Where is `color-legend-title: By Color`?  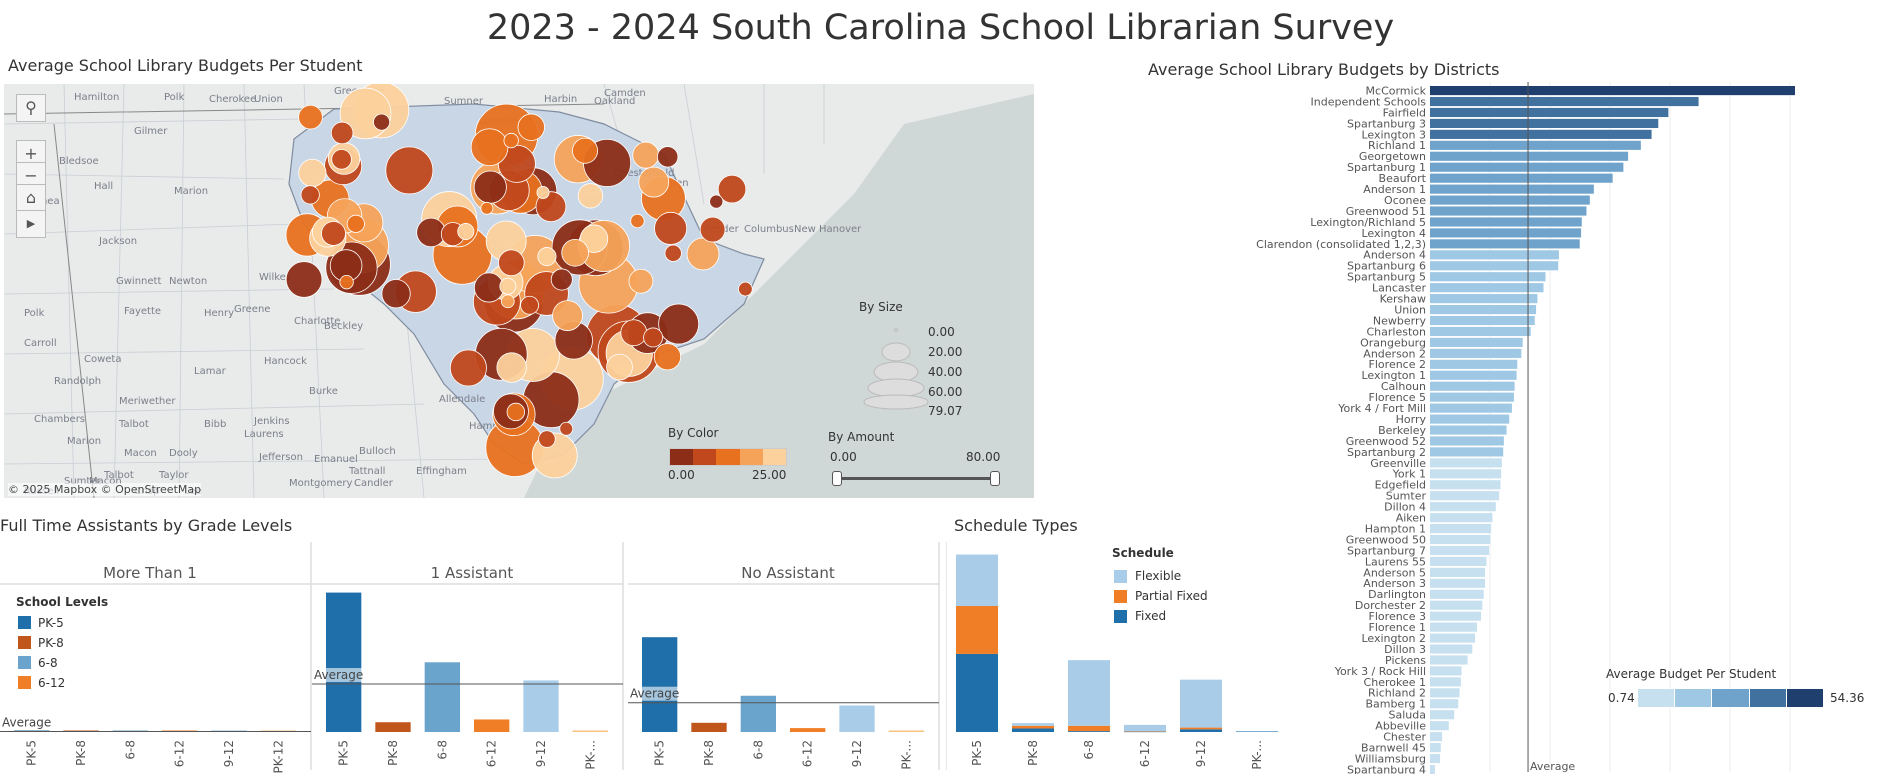 color-legend-title: By Color is located at coordinates (693, 433).